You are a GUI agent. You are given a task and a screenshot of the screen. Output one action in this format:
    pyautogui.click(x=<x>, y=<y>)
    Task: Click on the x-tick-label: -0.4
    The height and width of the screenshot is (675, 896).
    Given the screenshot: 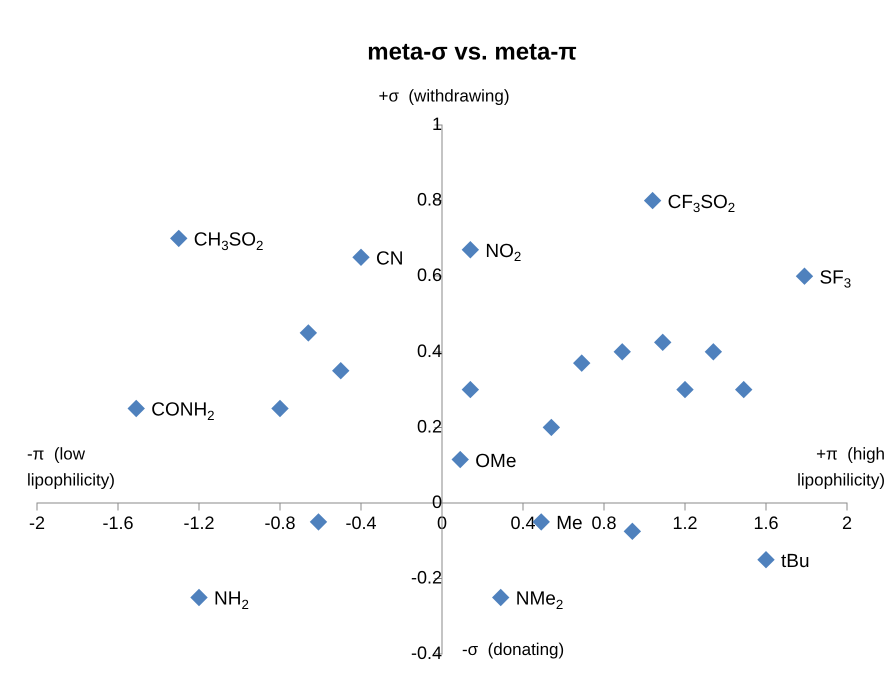 What is the action you would take?
    pyautogui.click(x=361, y=522)
    